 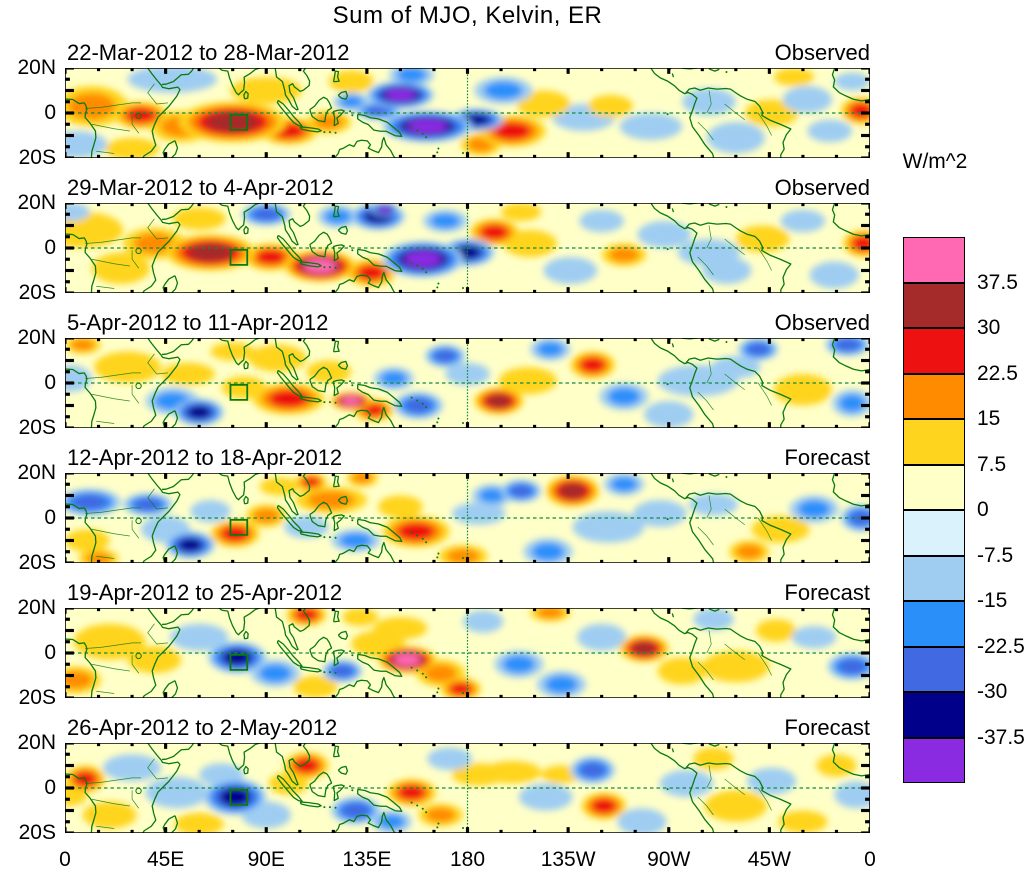 I want to click on x-tick-label: 135E, so click(x=367, y=859).